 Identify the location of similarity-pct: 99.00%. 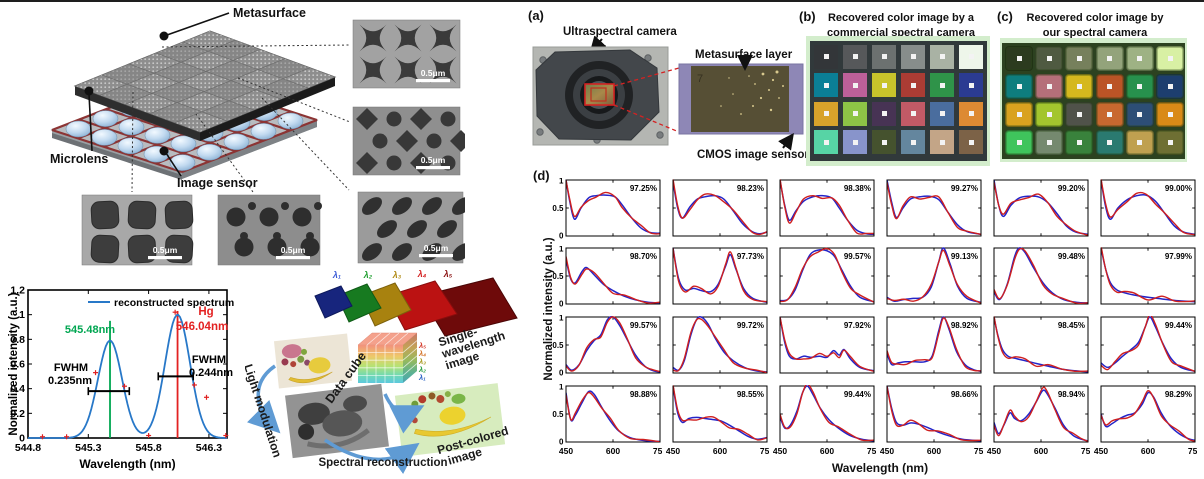
(1178, 188).